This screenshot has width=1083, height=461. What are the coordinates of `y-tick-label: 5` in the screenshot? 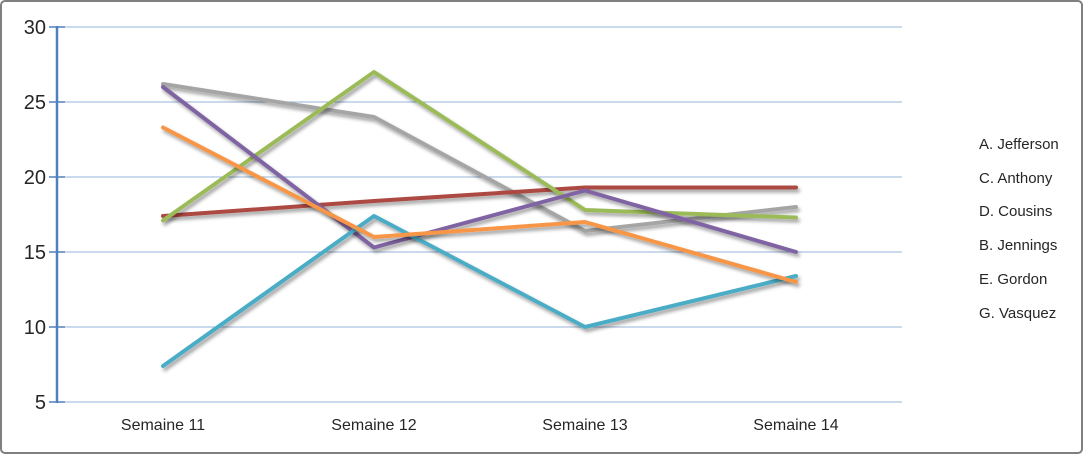 It's located at (40, 403).